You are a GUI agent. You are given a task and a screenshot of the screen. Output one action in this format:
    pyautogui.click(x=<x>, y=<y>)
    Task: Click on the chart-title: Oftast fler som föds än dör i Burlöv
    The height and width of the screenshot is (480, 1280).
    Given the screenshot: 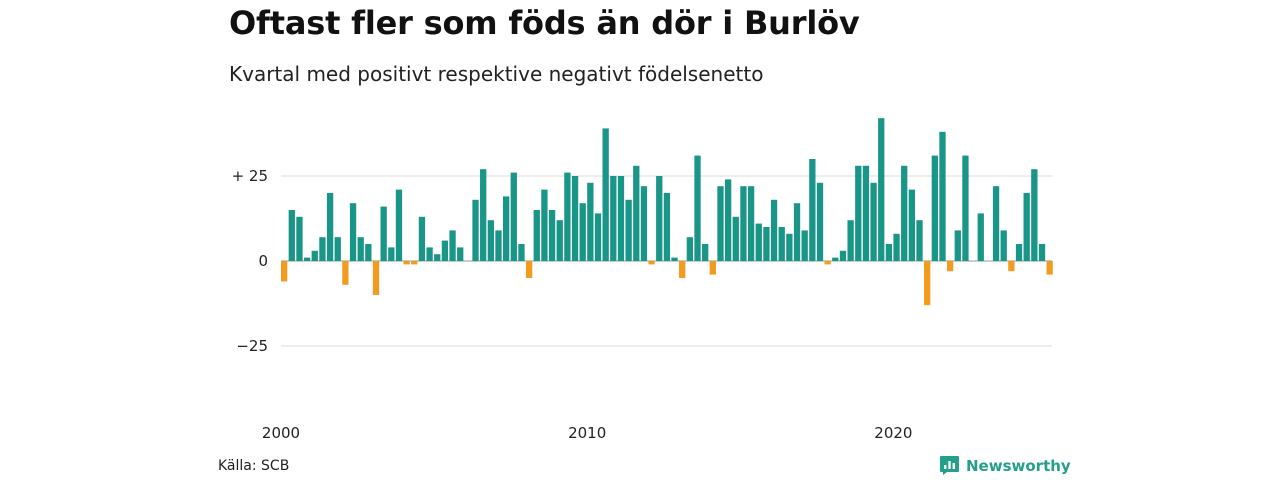 What is the action you would take?
    pyautogui.click(x=544, y=23)
    